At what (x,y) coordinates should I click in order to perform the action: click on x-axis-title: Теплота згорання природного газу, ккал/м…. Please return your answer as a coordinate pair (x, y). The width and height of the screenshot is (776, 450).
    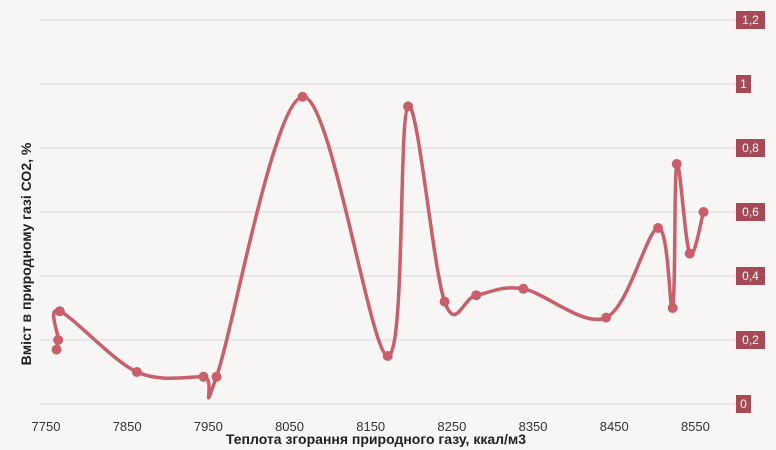
    Looking at the image, I should click on (376, 439).